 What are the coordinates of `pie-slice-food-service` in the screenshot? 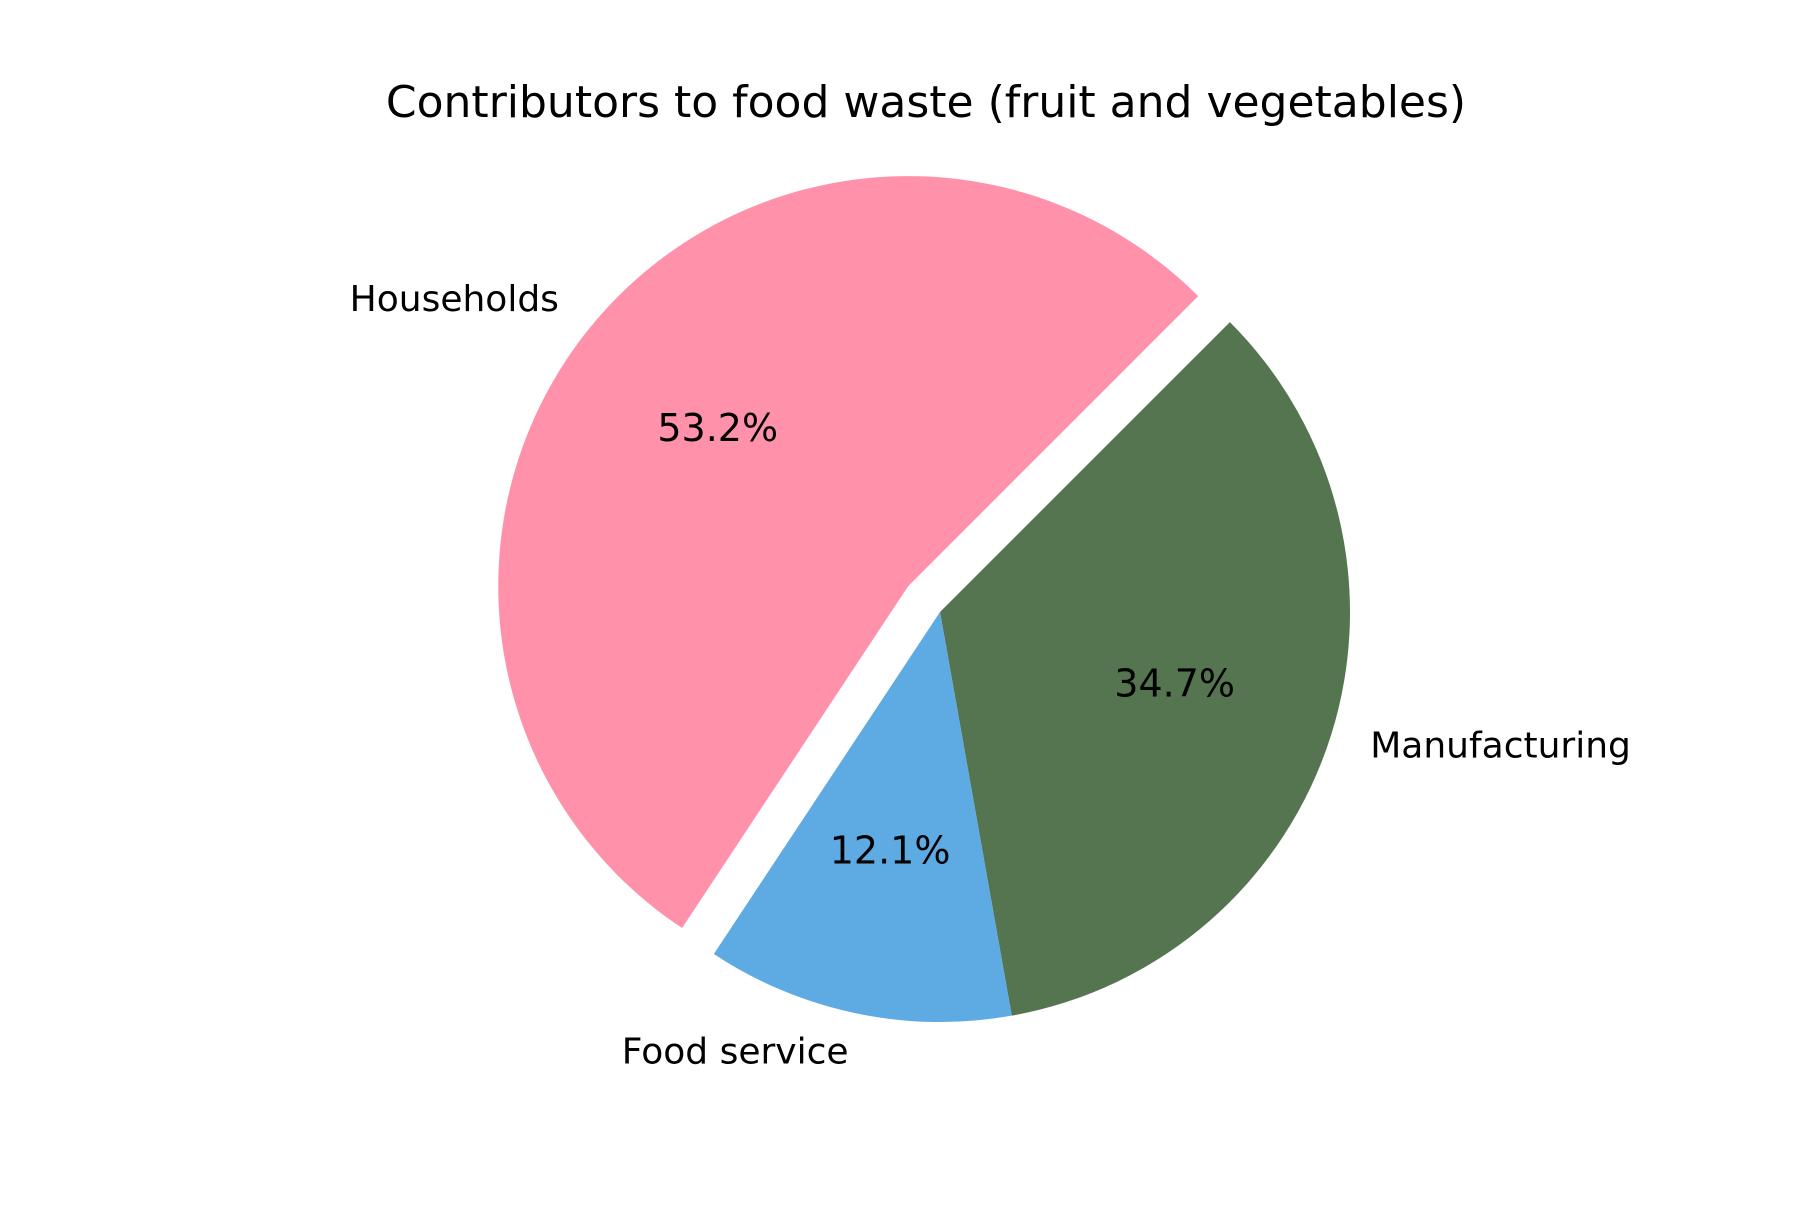 It's located at (862, 817).